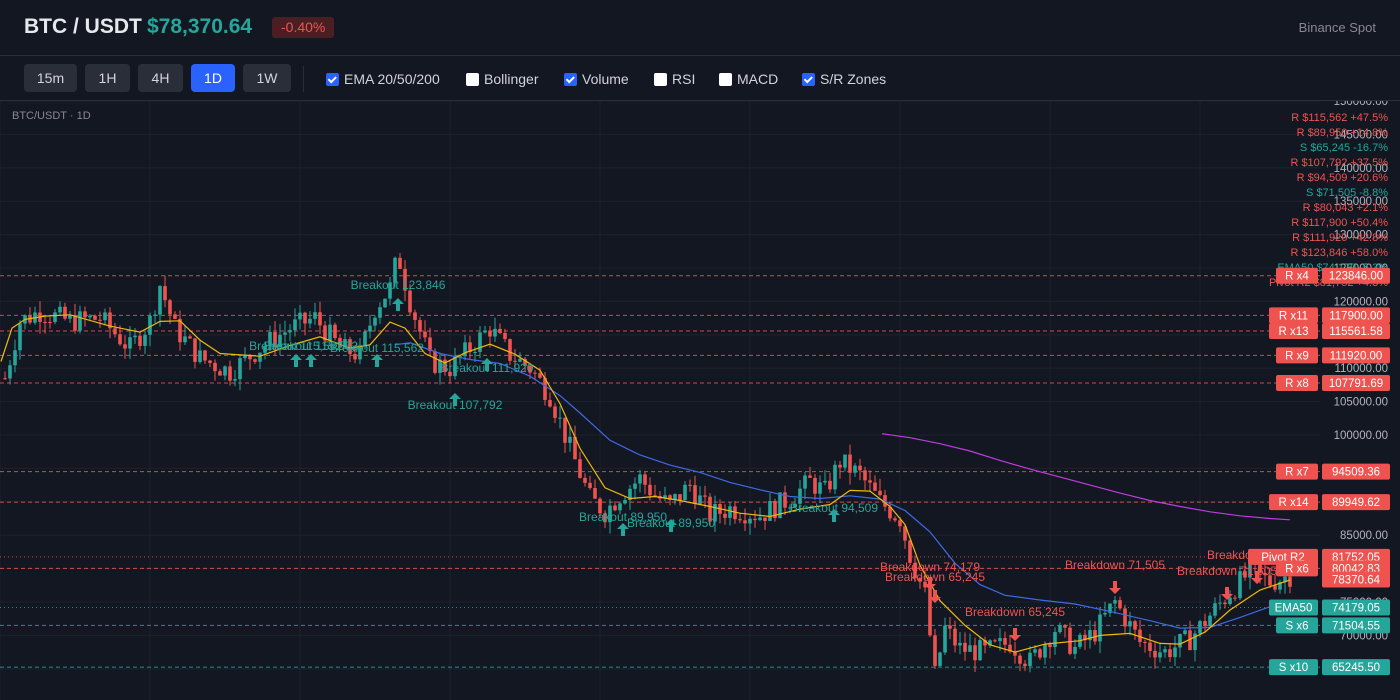 This screenshot has height=700, width=1400. What do you see at coordinates (1364, 536) in the screenshot?
I see `y-axis-tick-label: 85000.00` at bounding box center [1364, 536].